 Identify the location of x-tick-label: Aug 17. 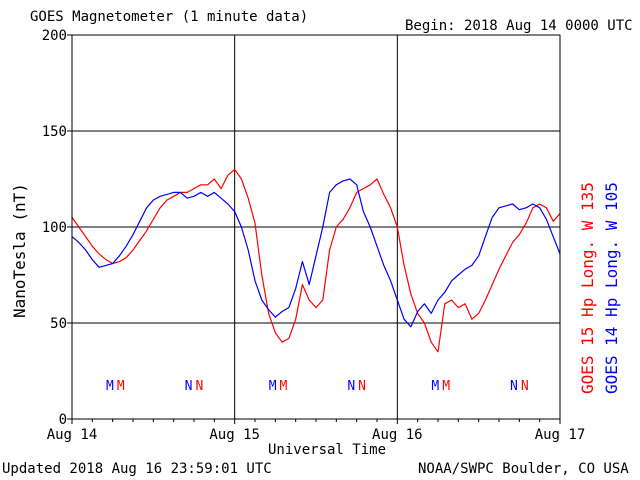
(560, 435).